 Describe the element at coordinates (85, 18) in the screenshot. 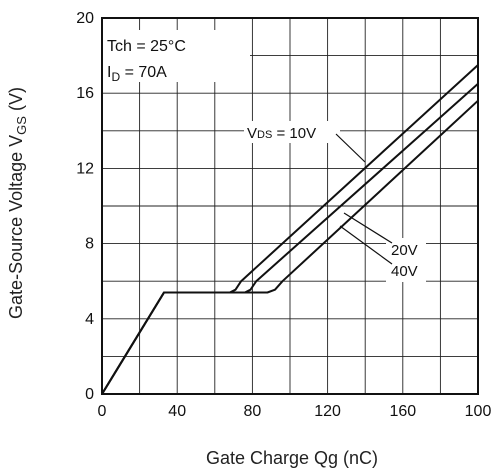

I see `y-tick-label: 20` at that location.